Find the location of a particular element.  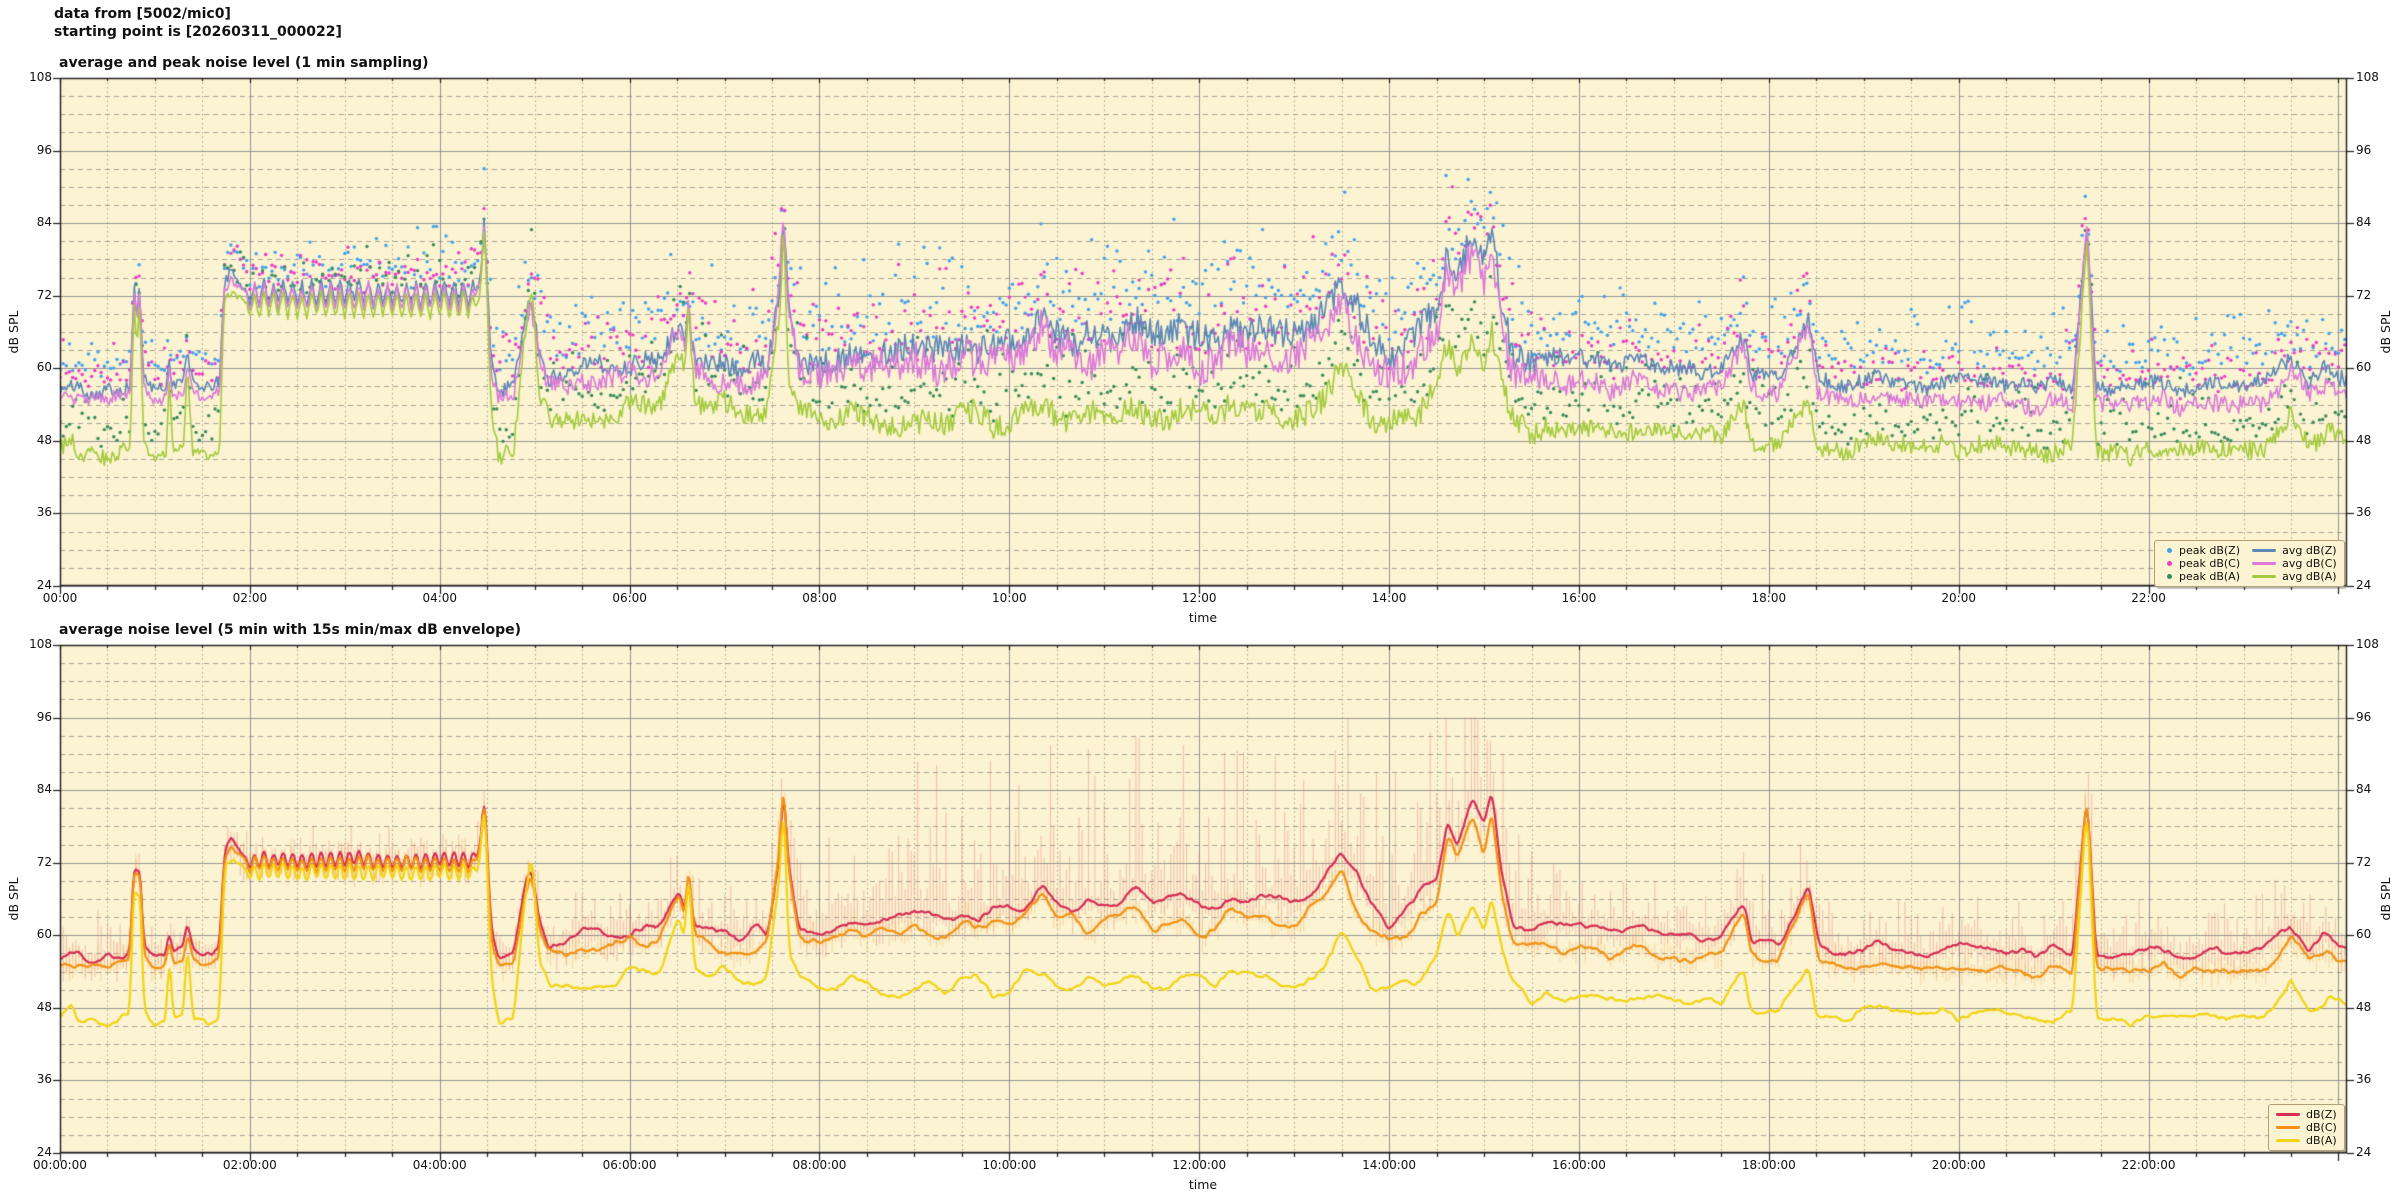

legend-entry: avg dB(C) is located at coordinates (2294, 563).